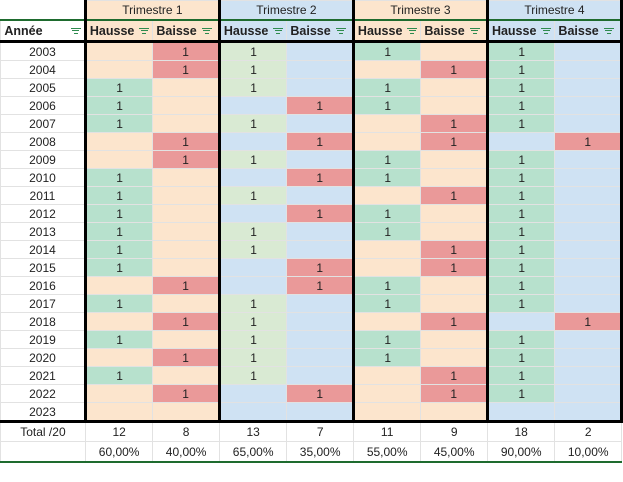  What do you see at coordinates (43, 431) in the screenshot?
I see `total-label: Total /20` at bounding box center [43, 431].